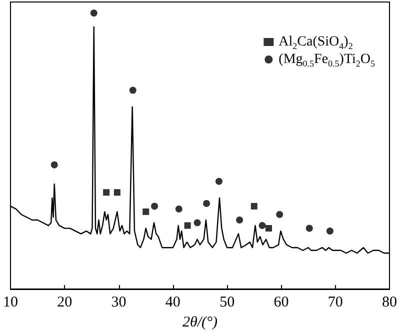 The image size is (400, 335). What do you see at coordinates (172, 302) in the screenshot?
I see `x-tick-label: 40` at bounding box center [172, 302].